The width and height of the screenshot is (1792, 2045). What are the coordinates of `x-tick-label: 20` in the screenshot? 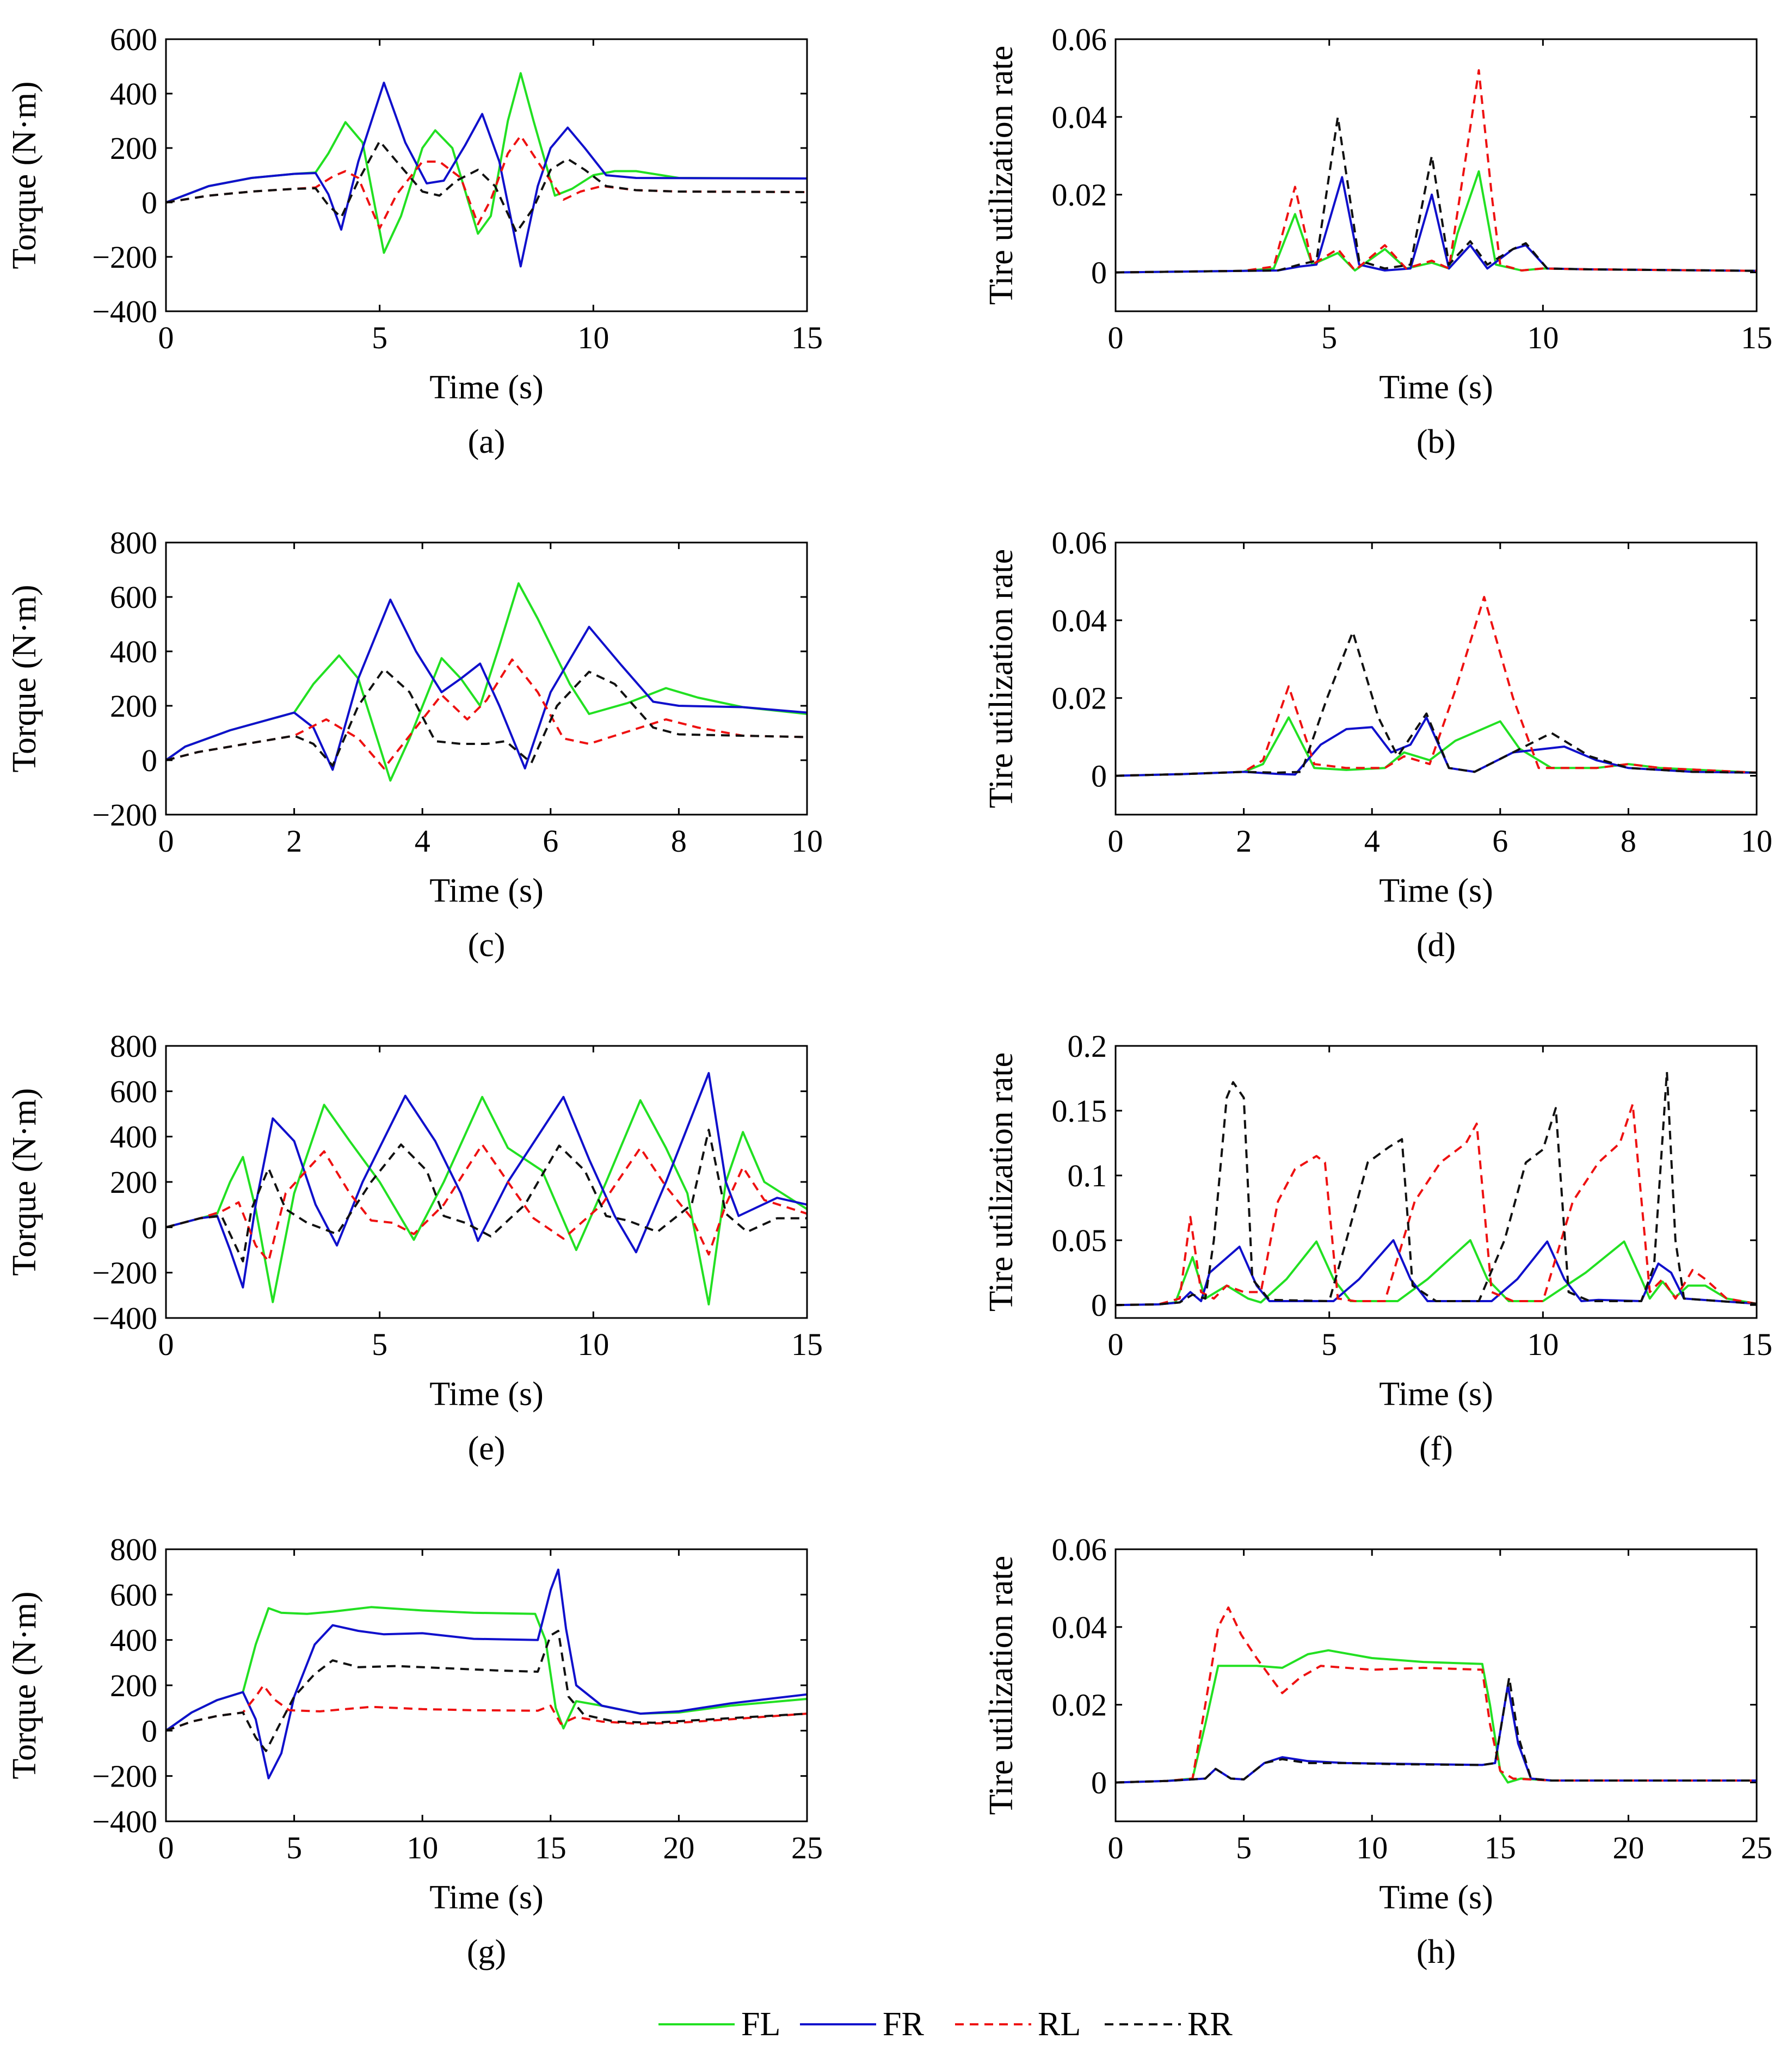 It's located at (679, 1848).